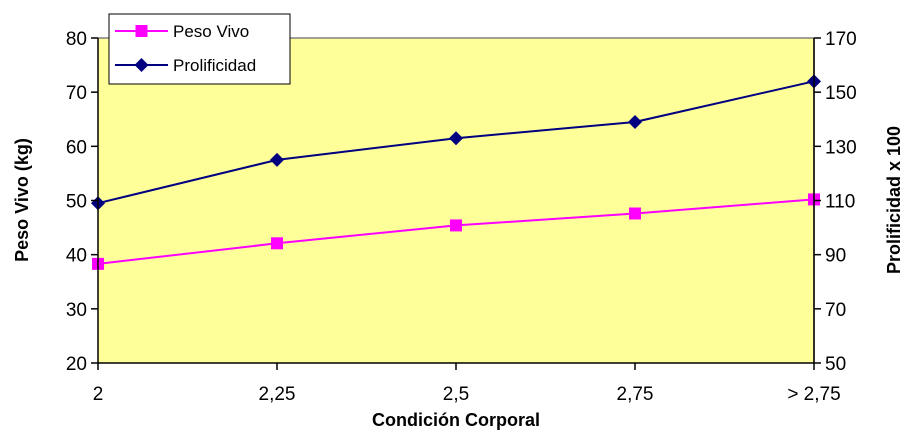 Image resolution: width=911 pixels, height=434 pixels. What do you see at coordinates (841, 147) in the screenshot?
I see `y-tick-label-right: 130` at bounding box center [841, 147].